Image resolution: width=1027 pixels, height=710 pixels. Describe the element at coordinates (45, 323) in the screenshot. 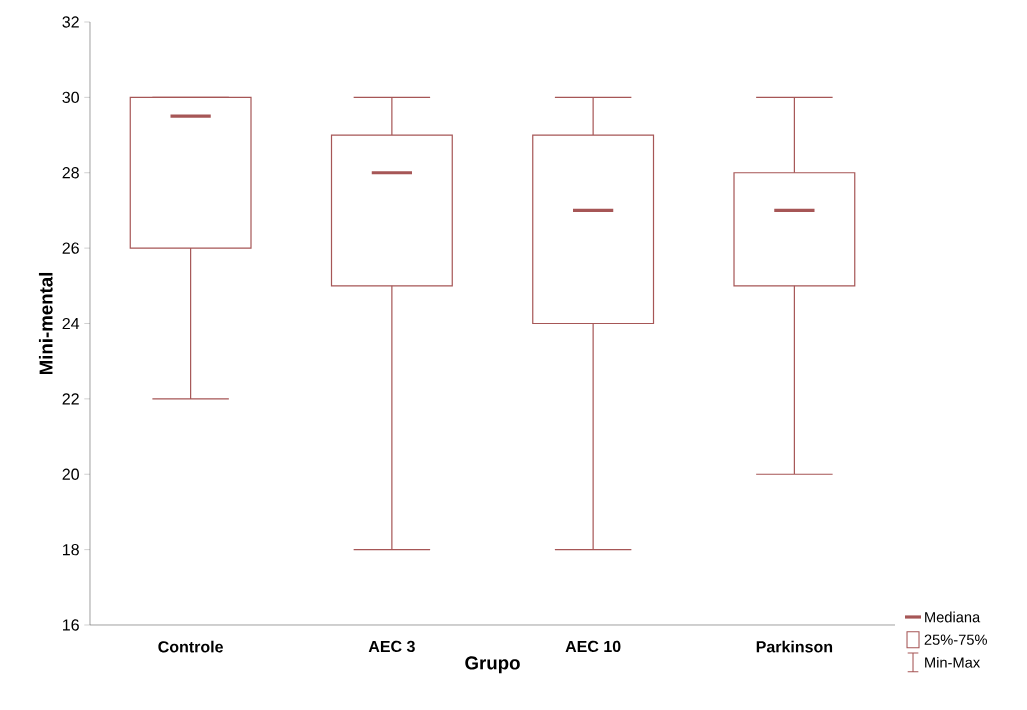

I see `y-axis-title: Mini-mental` at that location.